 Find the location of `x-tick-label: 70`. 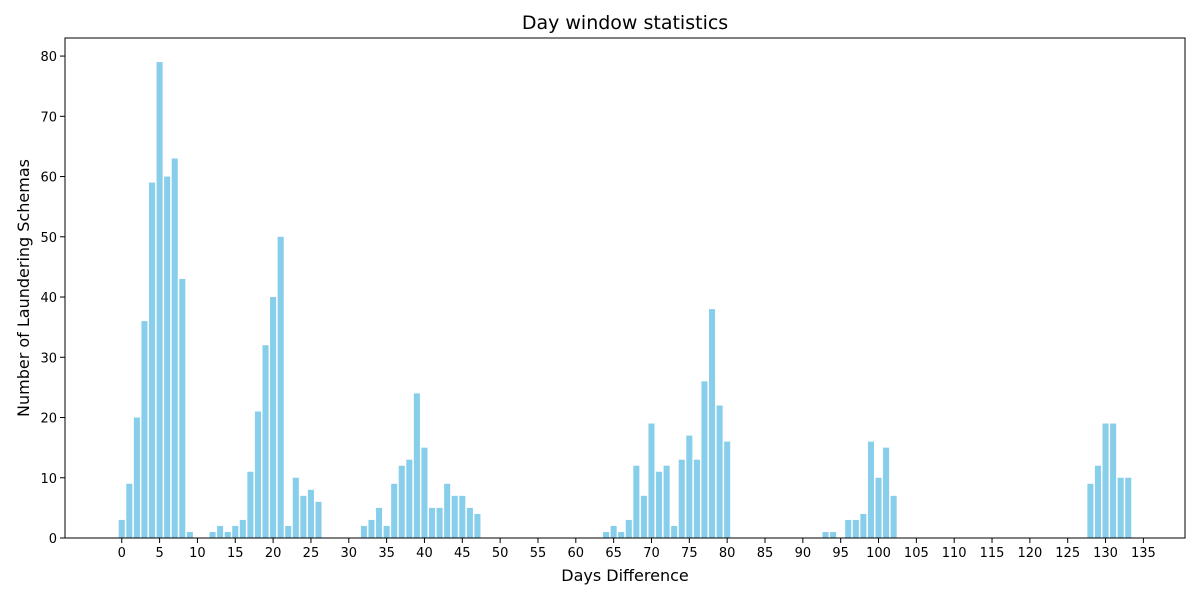

x-tick-label: 70 is located at coordinates (651, 553).